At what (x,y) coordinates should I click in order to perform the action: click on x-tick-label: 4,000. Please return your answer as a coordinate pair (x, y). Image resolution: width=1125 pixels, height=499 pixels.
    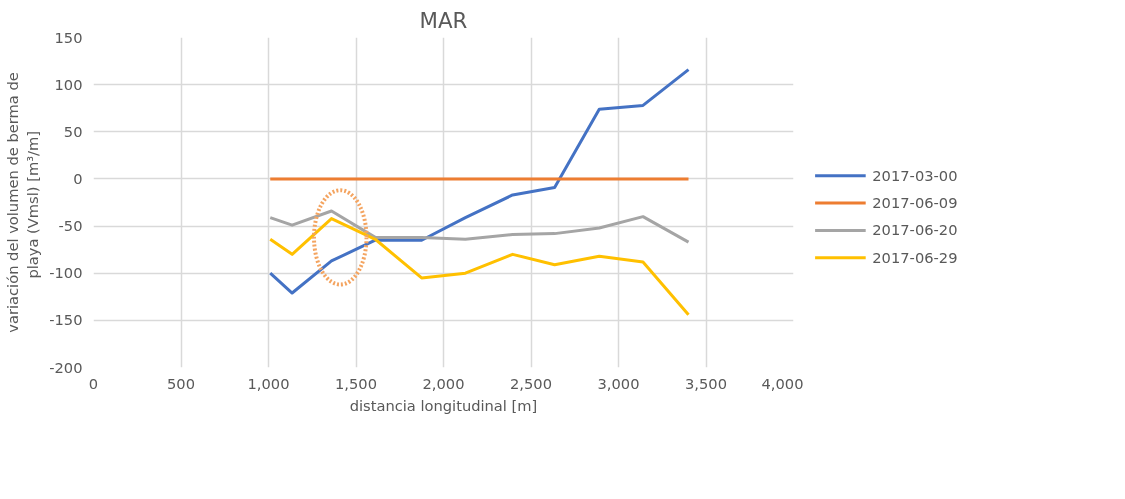
    Looking at the image, I should click on (782, 383).